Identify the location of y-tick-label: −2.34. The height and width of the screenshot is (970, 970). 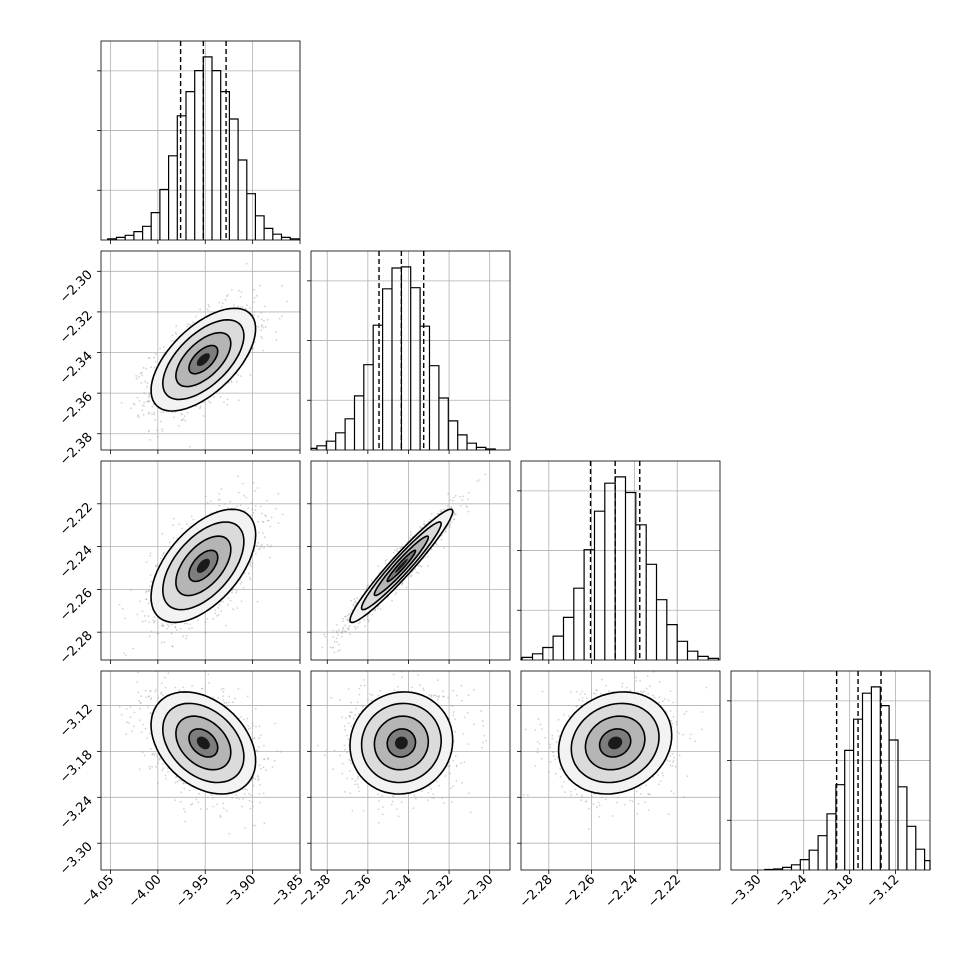
(76, 368).